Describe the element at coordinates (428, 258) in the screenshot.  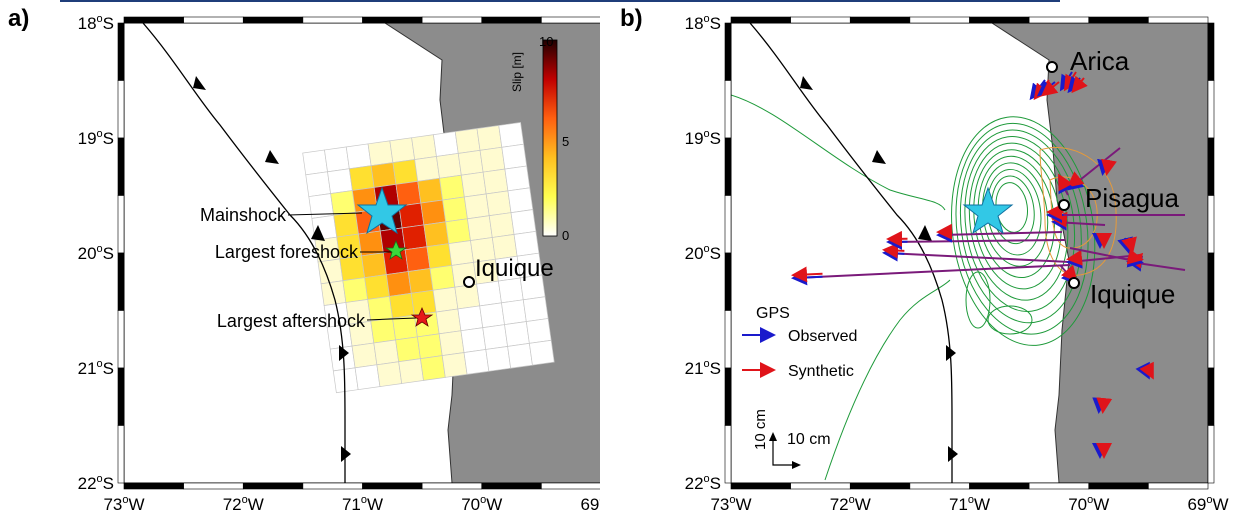
I see `slip-grid` at that location.